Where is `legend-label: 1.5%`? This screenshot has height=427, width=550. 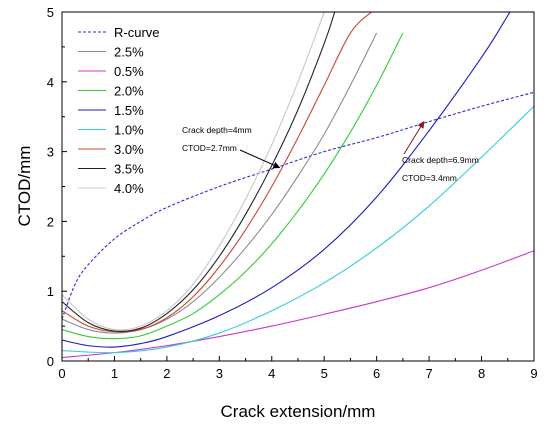
legend-label: 1.5% is located at coordinates (129, 110).